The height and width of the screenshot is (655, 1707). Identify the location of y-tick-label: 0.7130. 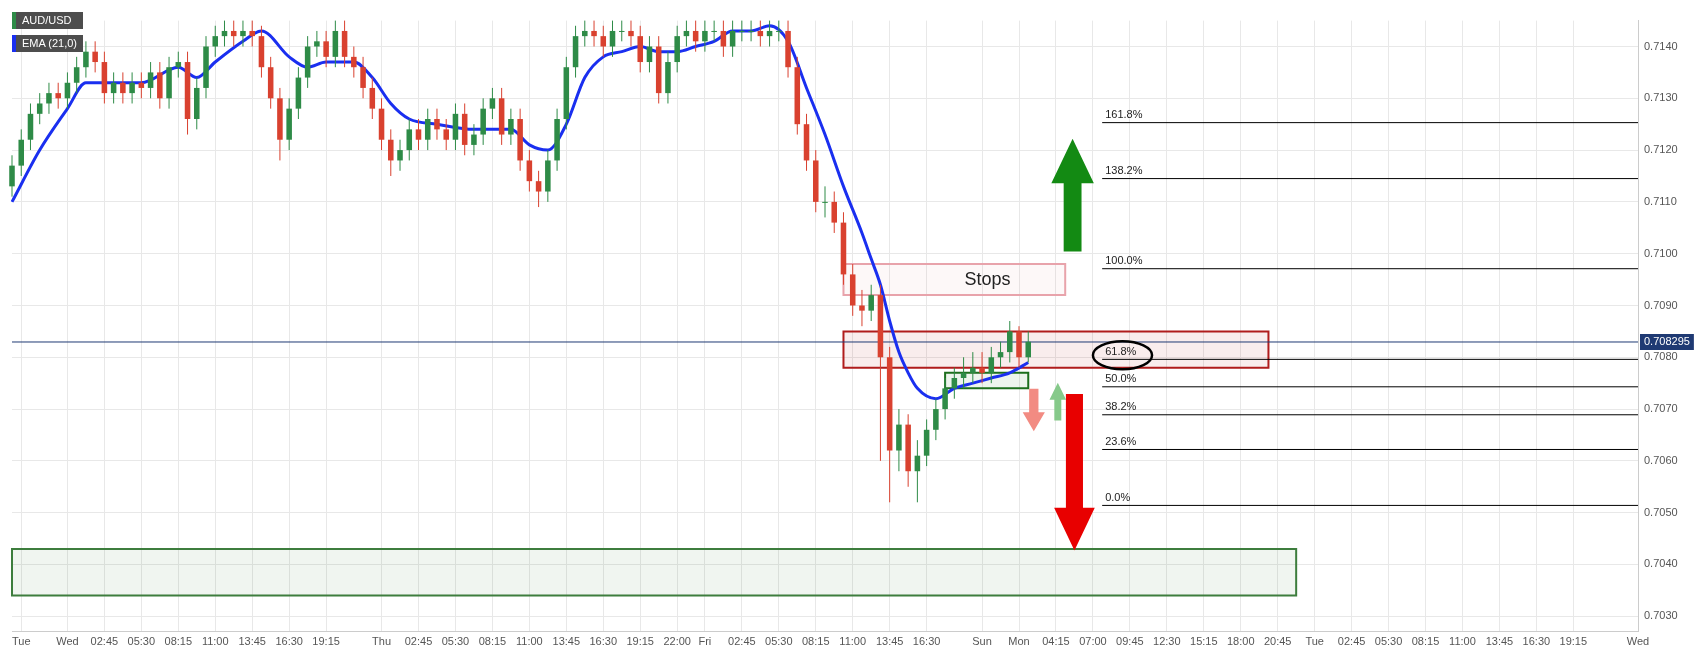
(1661, 97).